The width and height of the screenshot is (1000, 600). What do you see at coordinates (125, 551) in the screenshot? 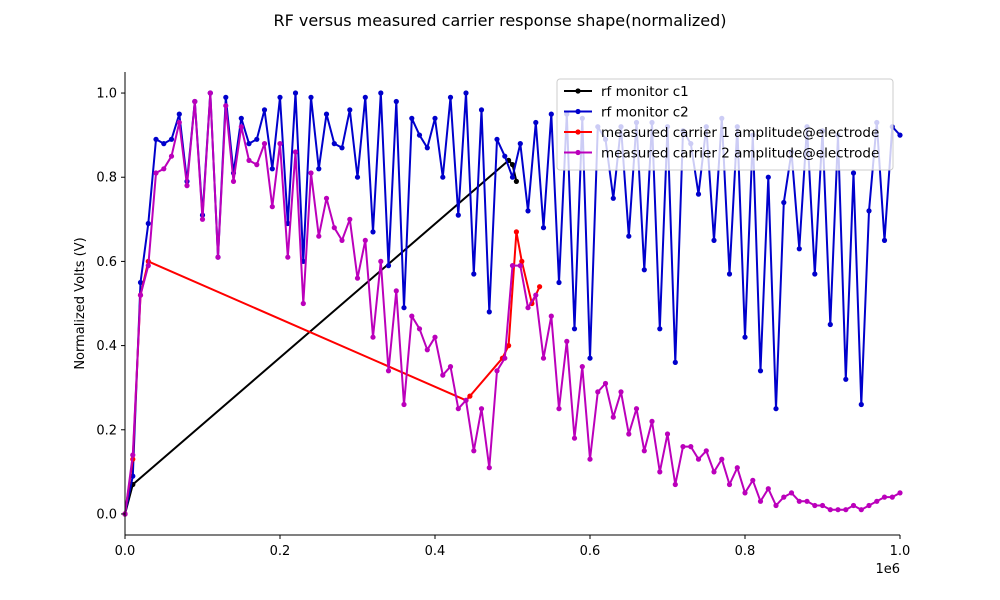
I see `x-tick-label: 0.0` at bounding box center [125, 551].